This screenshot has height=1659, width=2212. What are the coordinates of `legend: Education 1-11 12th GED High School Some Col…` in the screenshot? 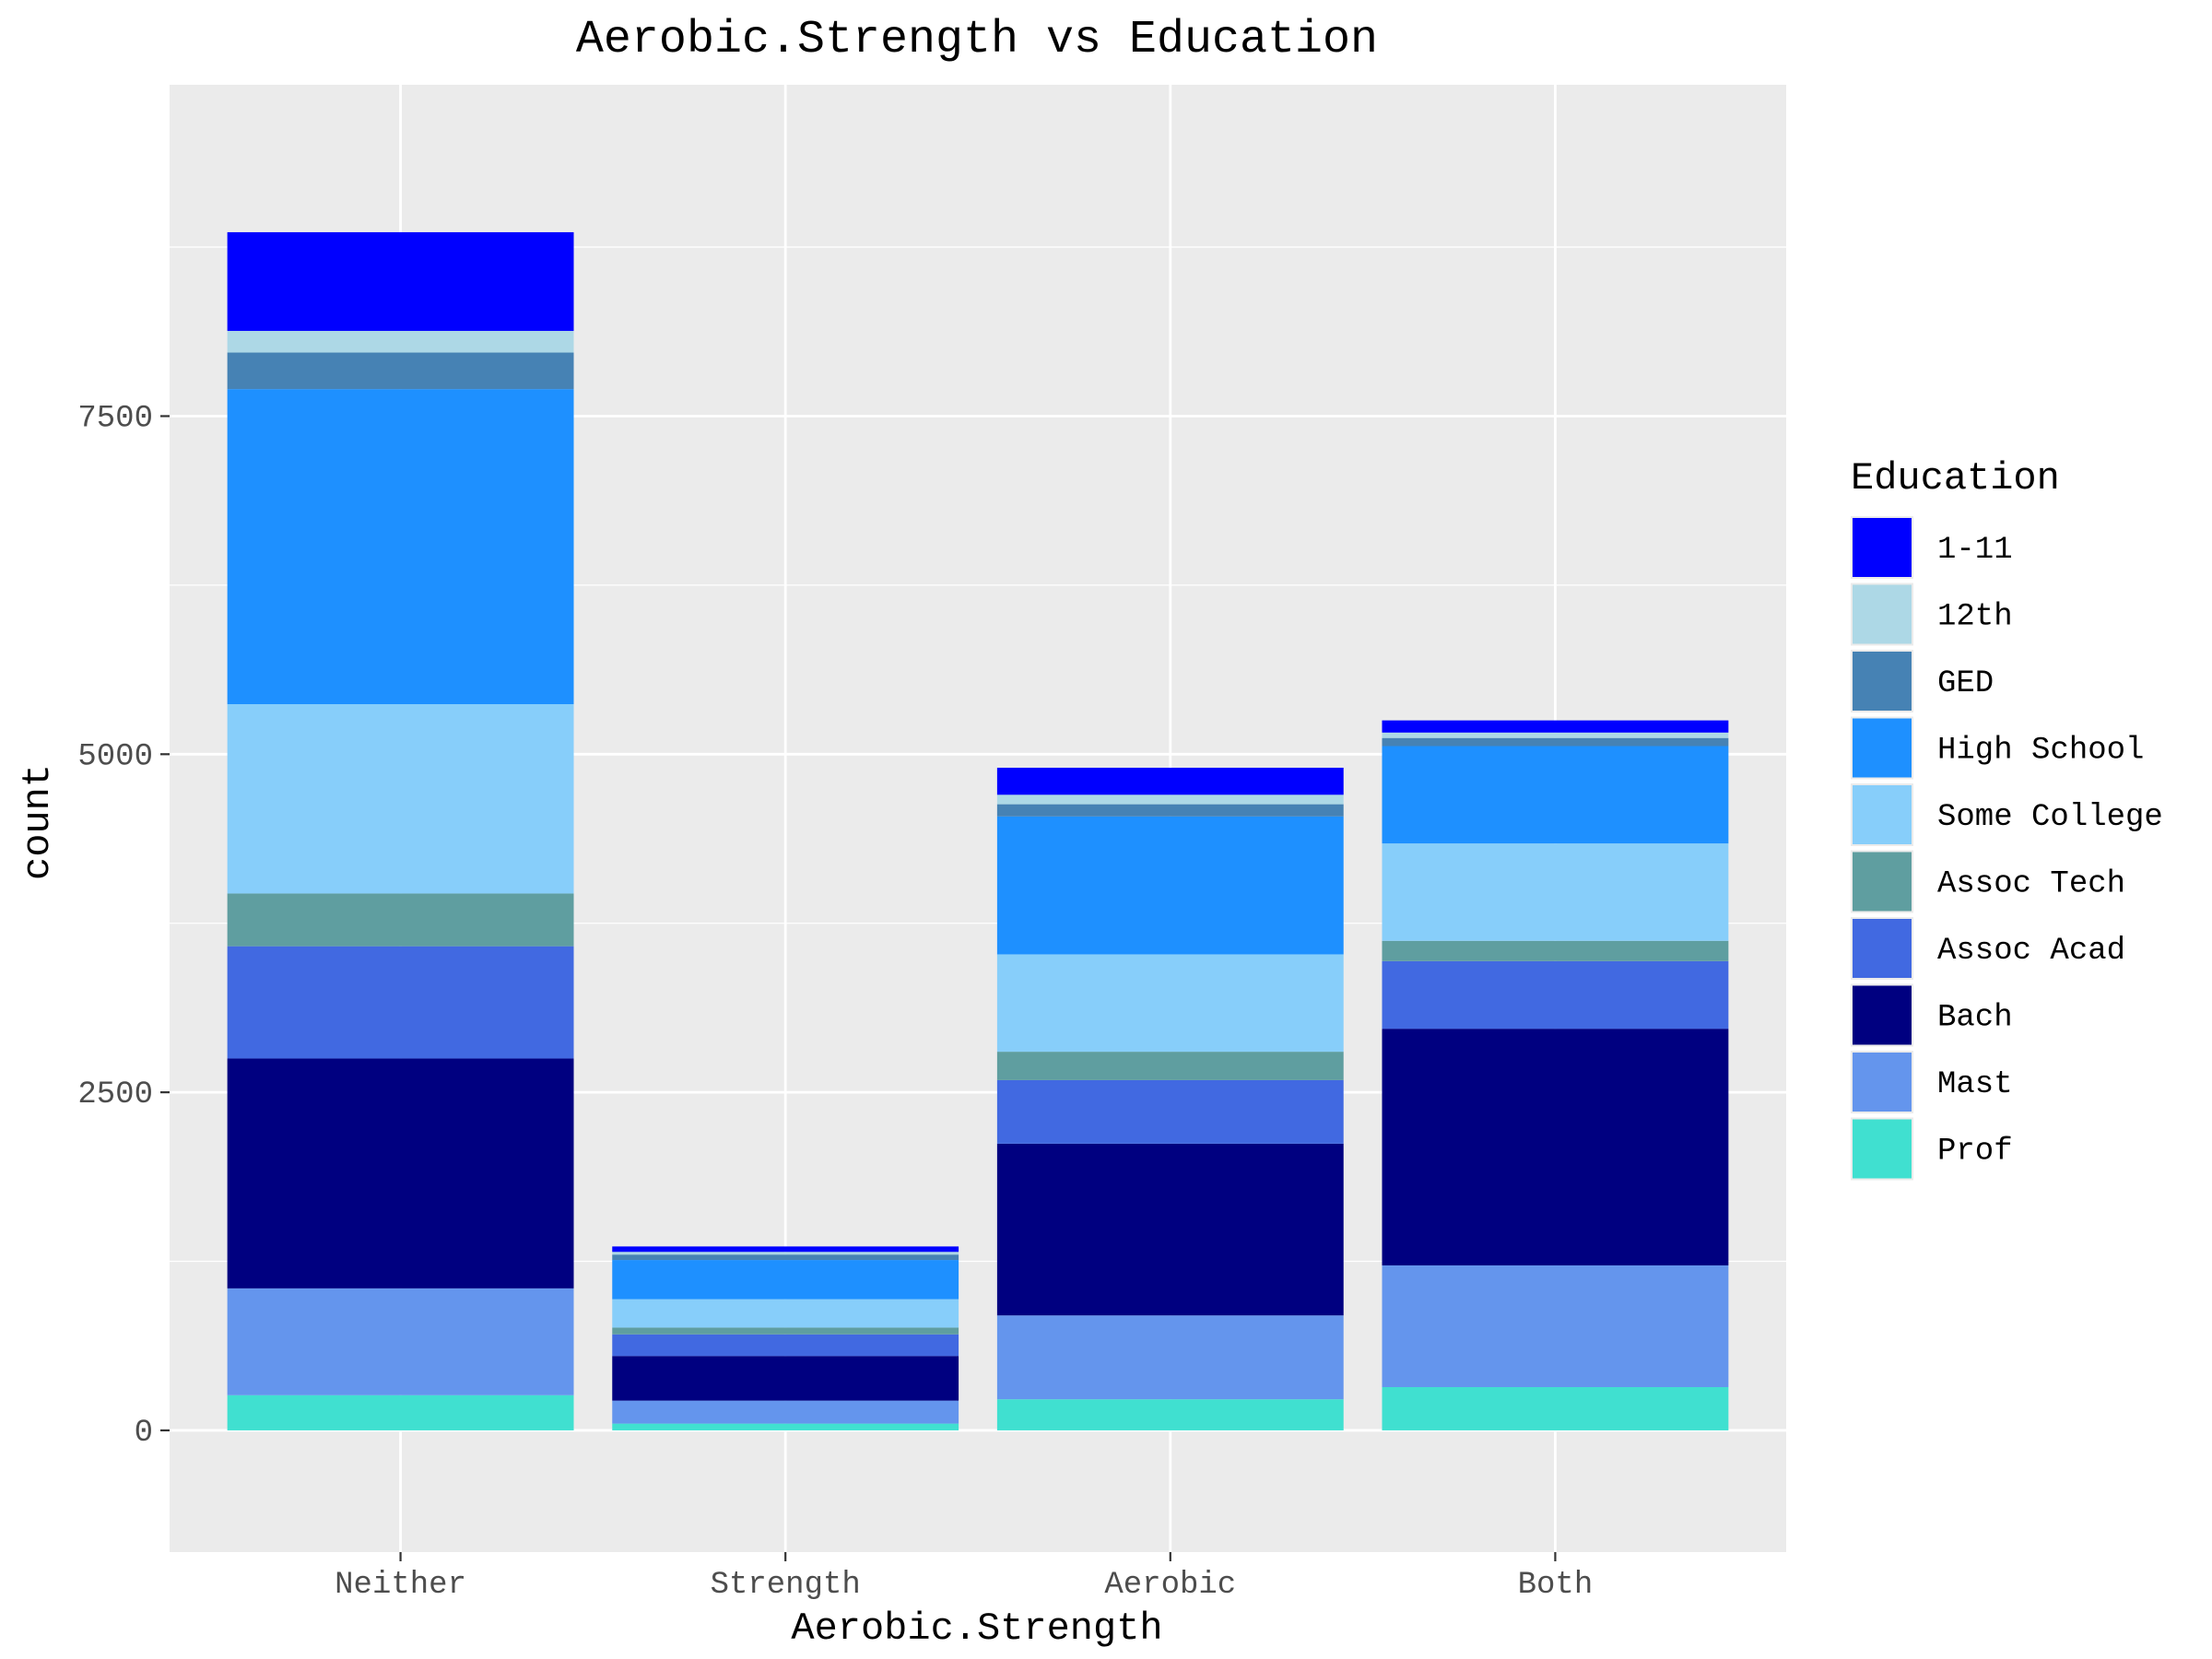 It's located at (2007, 818).